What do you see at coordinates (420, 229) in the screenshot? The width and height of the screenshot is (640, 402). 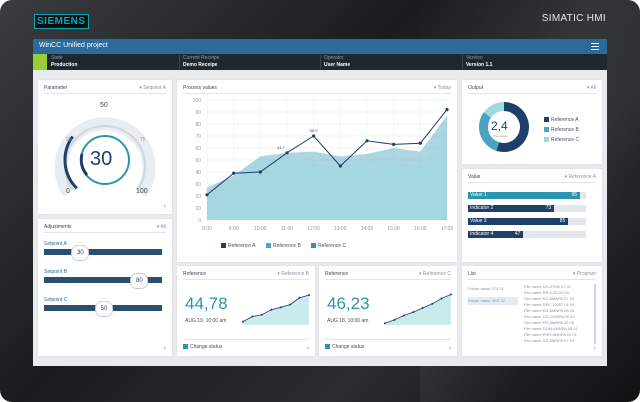 I see `x-tick-label: 16:00` at bounding box center [420, 229].